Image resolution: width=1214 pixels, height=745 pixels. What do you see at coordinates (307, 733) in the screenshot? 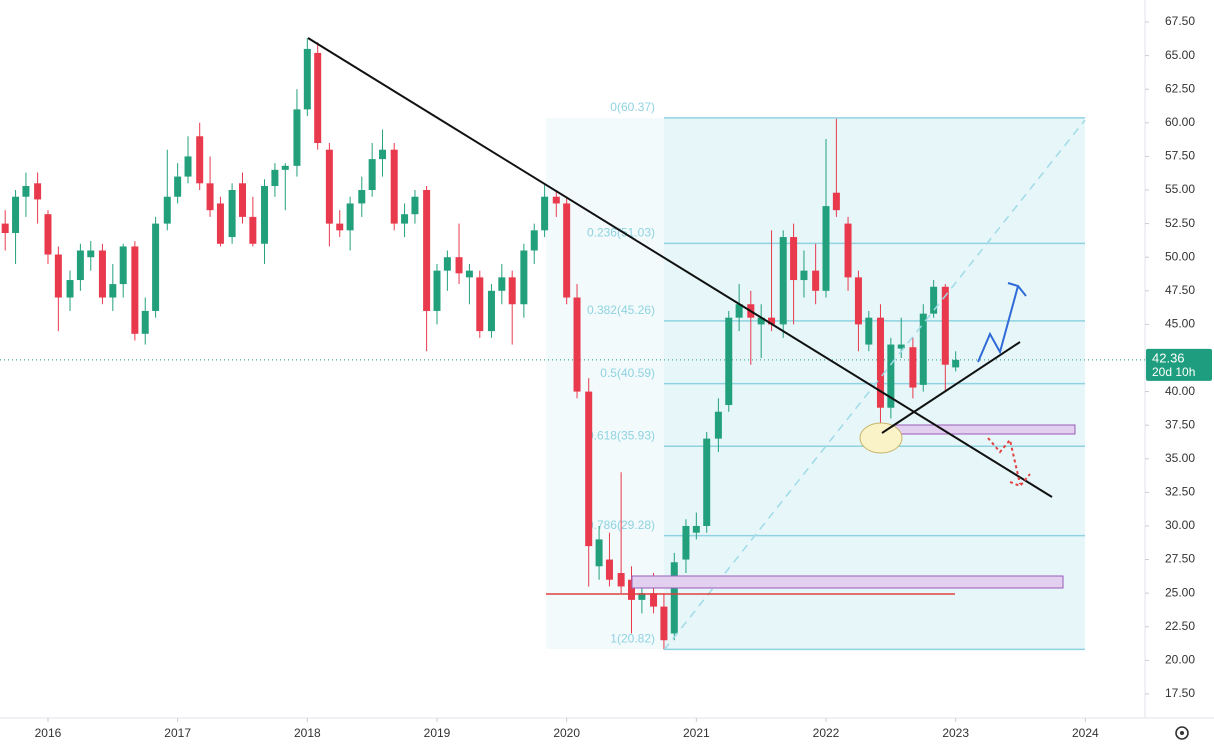
I see `x-tick-label: 2018` at bounding box center [307, 733].